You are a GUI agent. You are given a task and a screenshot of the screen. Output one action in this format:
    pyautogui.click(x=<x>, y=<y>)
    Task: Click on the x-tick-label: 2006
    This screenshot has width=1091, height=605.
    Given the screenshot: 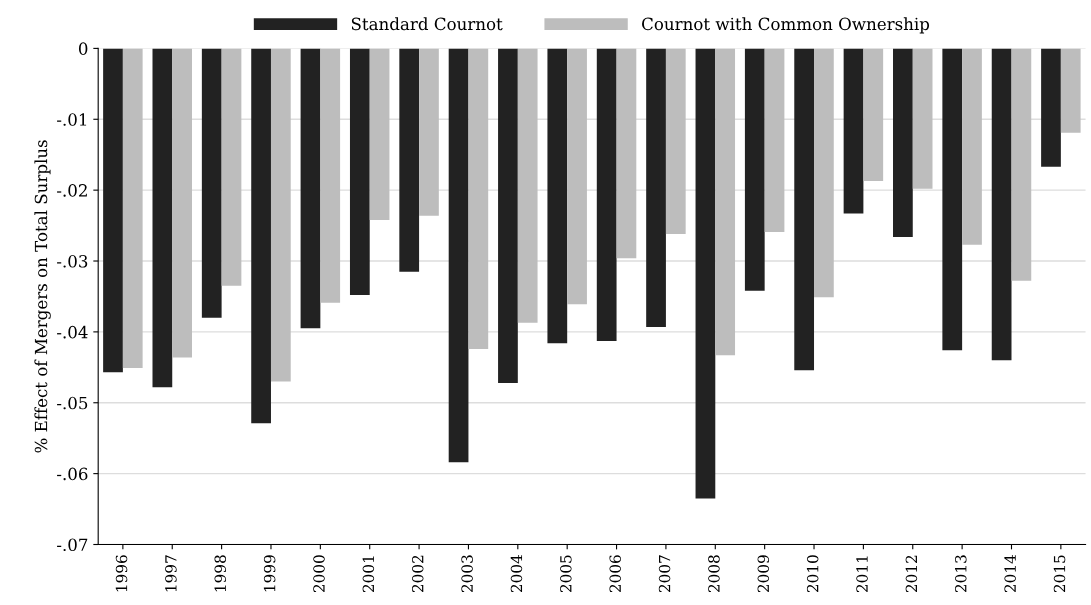 What is the action you would take?
    pyautogui.click(x=615, y=574)
    